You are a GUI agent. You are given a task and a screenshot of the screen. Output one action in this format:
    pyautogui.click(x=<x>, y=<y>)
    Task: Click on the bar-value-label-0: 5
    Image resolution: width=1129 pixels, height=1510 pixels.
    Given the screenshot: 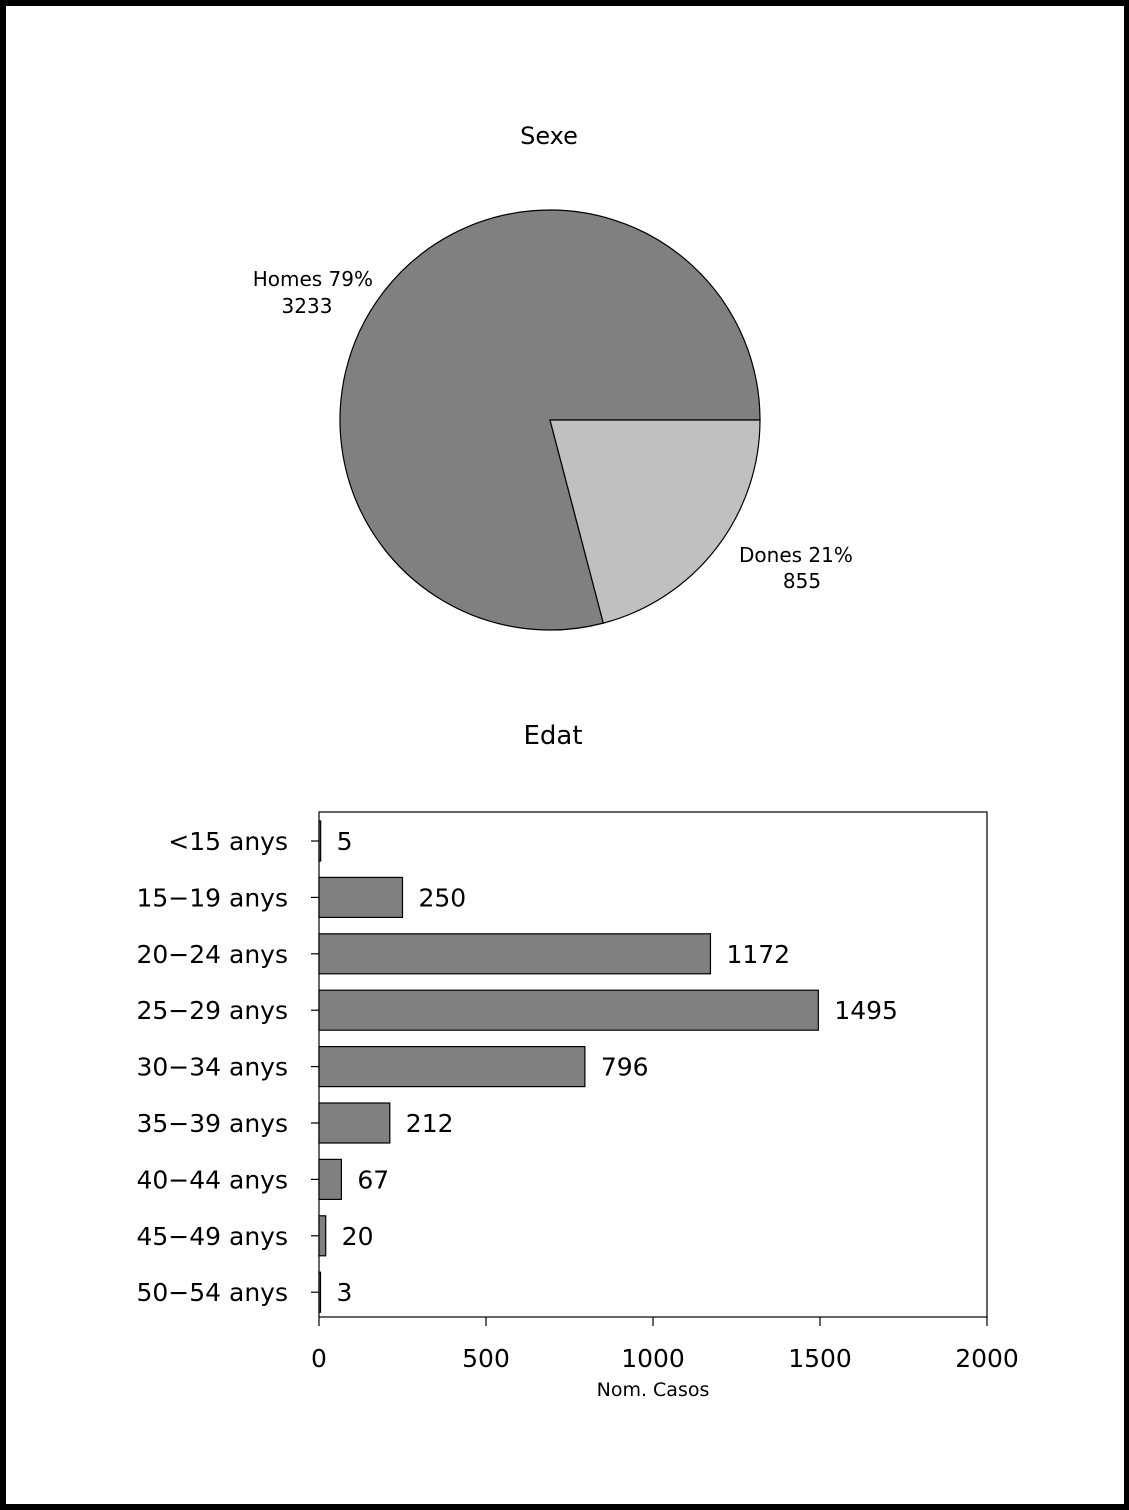 What is the action you would take?
    pyautogui.click(x=345, y=841)
    